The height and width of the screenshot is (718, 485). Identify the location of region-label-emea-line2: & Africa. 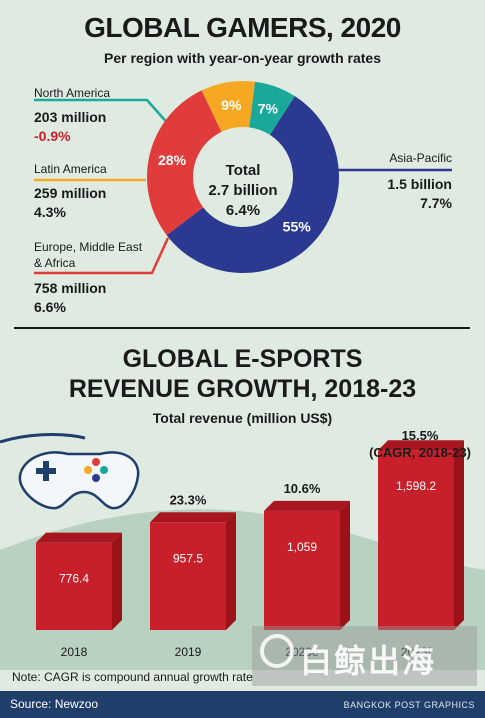
(55, 263).